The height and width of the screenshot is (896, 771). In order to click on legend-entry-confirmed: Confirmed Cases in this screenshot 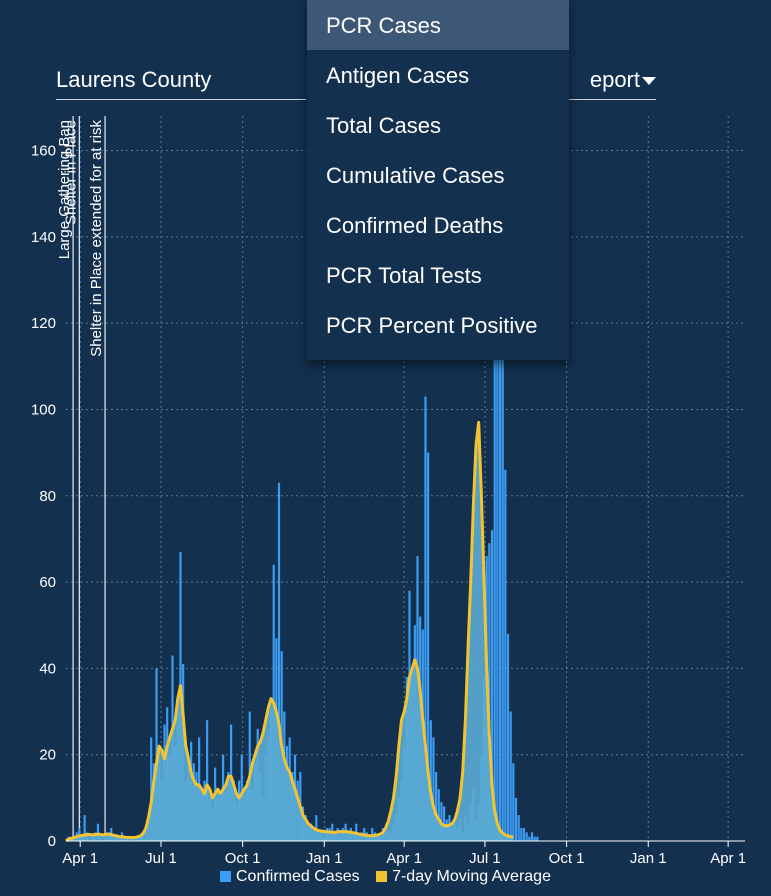, I will do `click(292, 876)`.